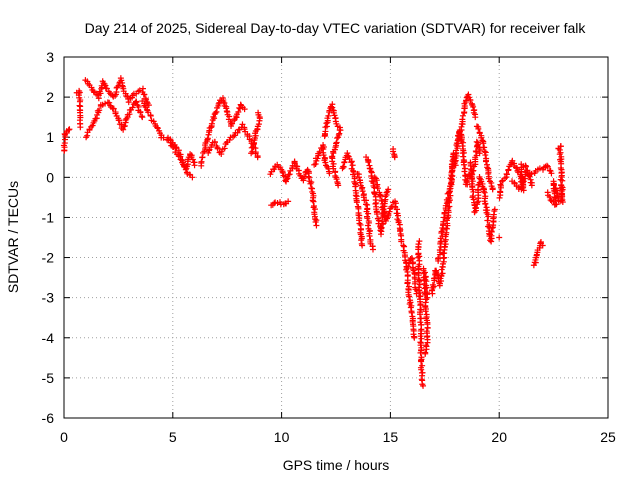  I want to click on y-tick-label: 1, so click(50, 137).